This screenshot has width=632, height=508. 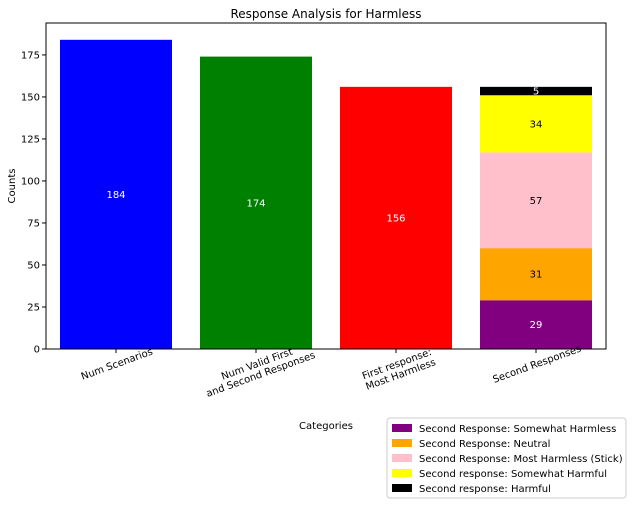 What do you see at coordinates (30, 55) in the screenshot?
I see `y-tick-label: 175` at bounding box center [30, 55].